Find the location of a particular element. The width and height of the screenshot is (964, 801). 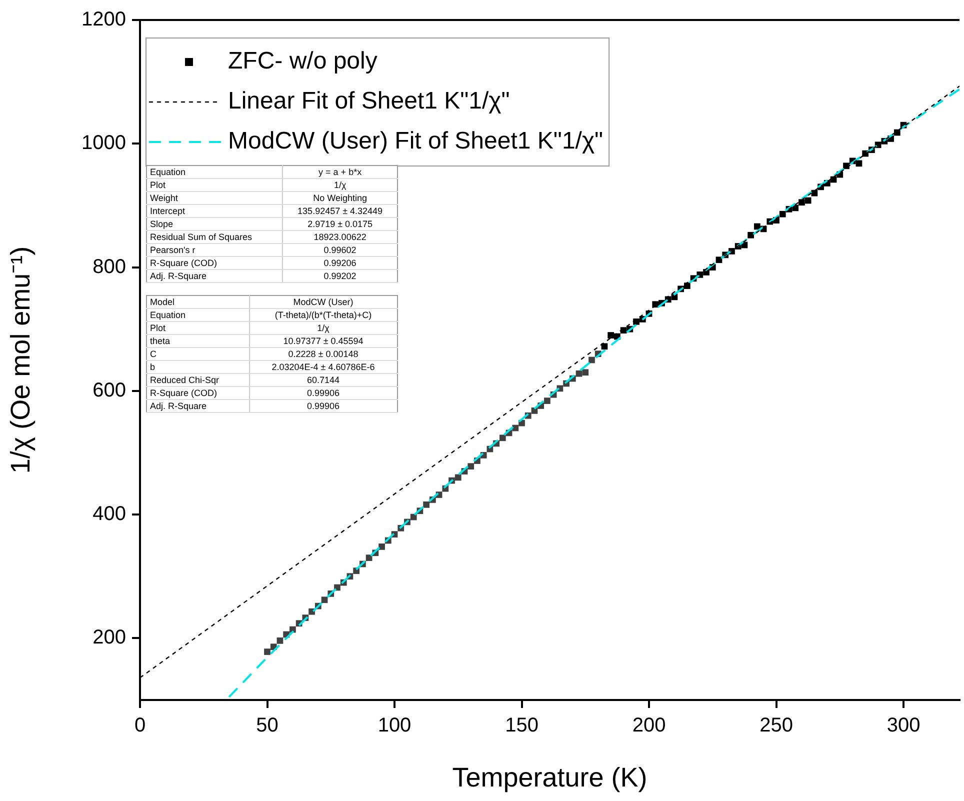

annotation: (T-theta)/(b*(T-theta)+C) is located at coordinates (323, 315).